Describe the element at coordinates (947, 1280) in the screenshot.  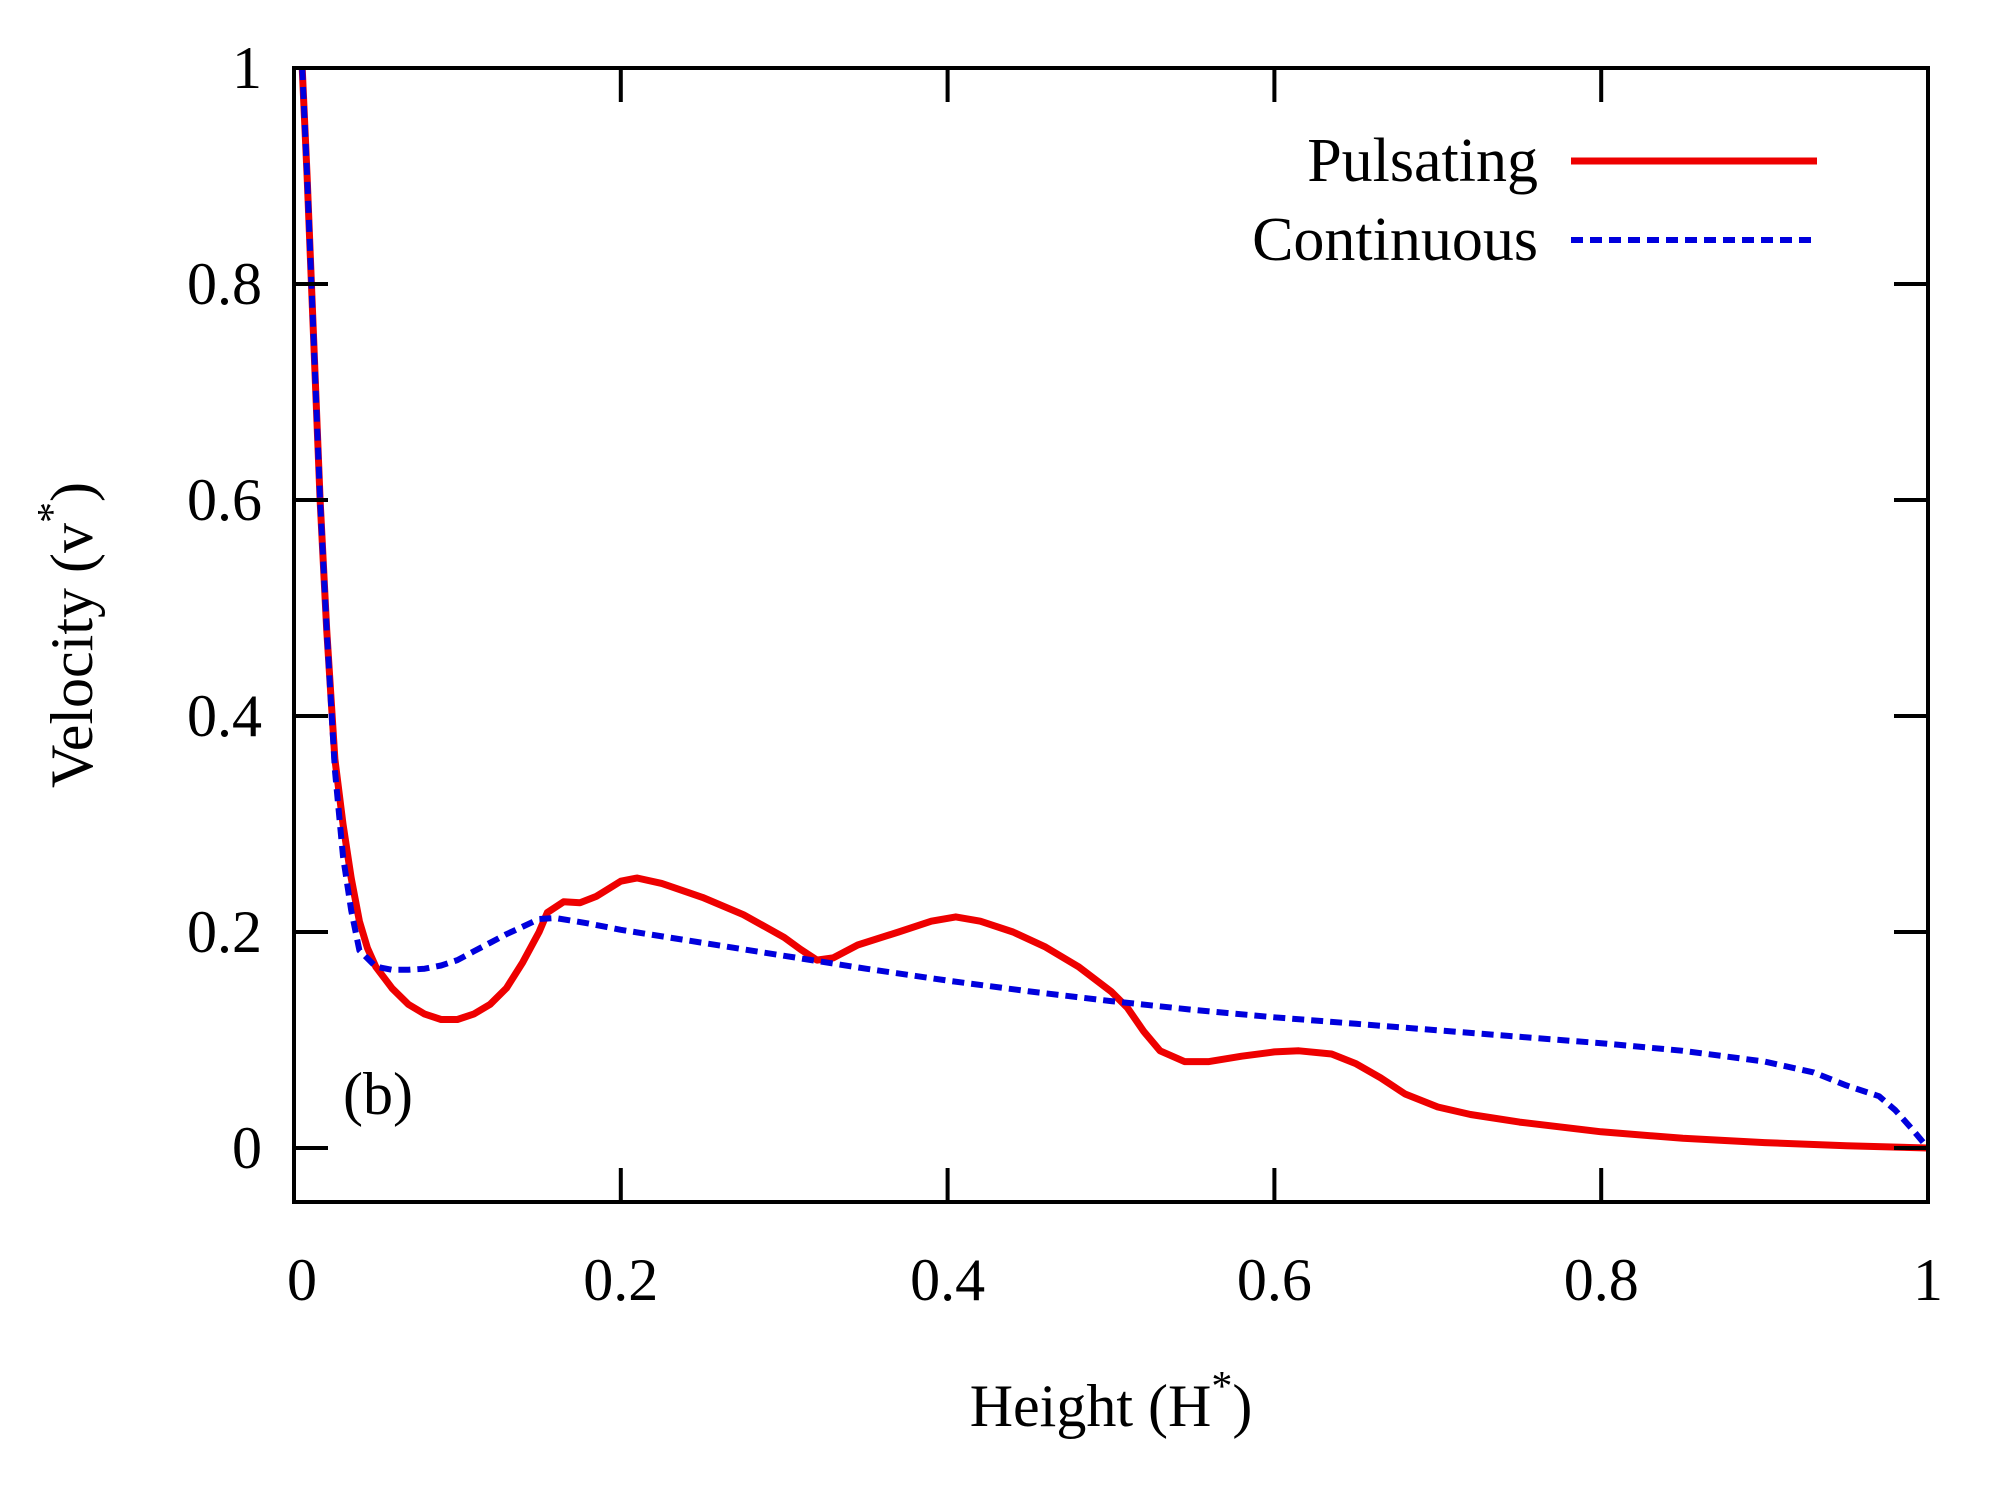
I see `x-tick-label: 0.4` at that location.